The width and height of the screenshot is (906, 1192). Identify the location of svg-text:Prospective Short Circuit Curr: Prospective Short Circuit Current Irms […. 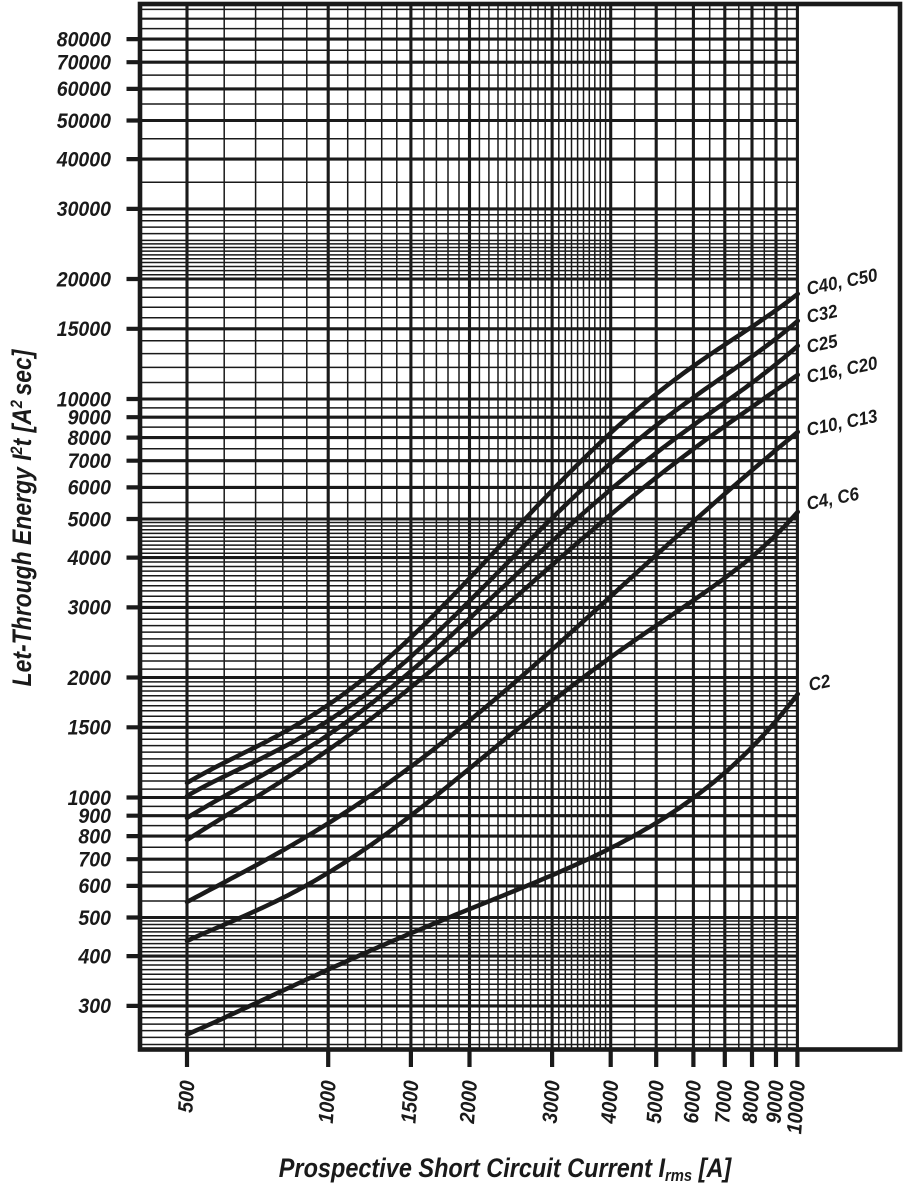
(506, 1170).